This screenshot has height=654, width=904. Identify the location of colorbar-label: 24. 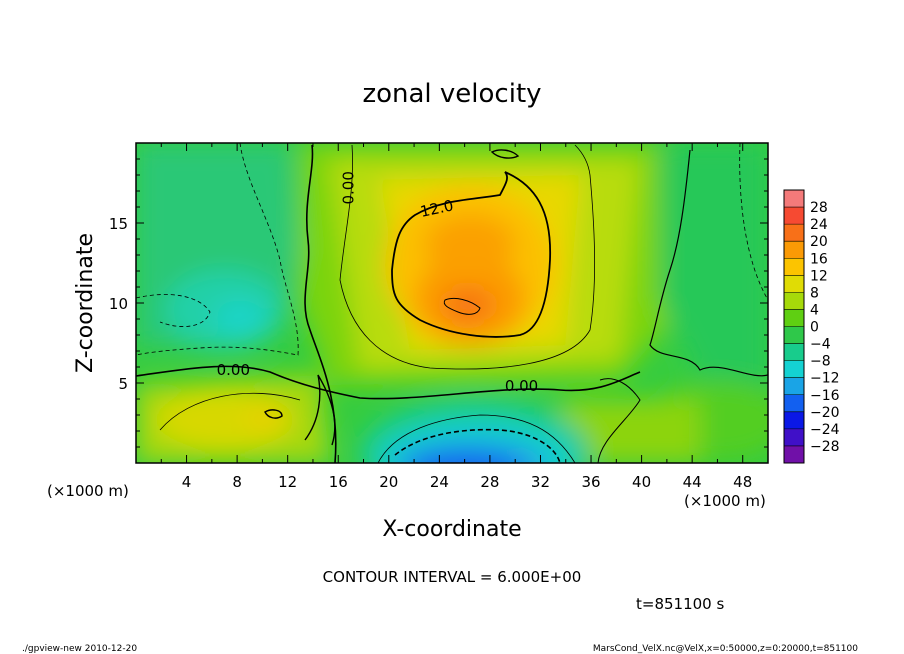
(819, 225).